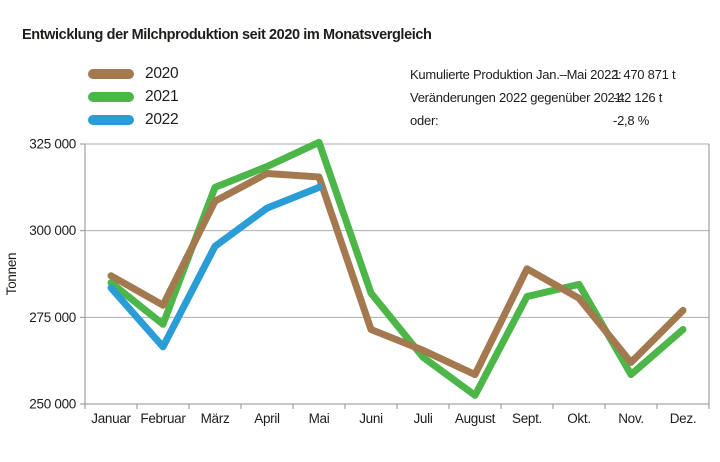 This screenshot has width=720, height=462. What do you see at coordinates (683, 418) in the screenshot?
I see `x-axis-label-Dez.: Dez.` at bounding box center [683, 418].